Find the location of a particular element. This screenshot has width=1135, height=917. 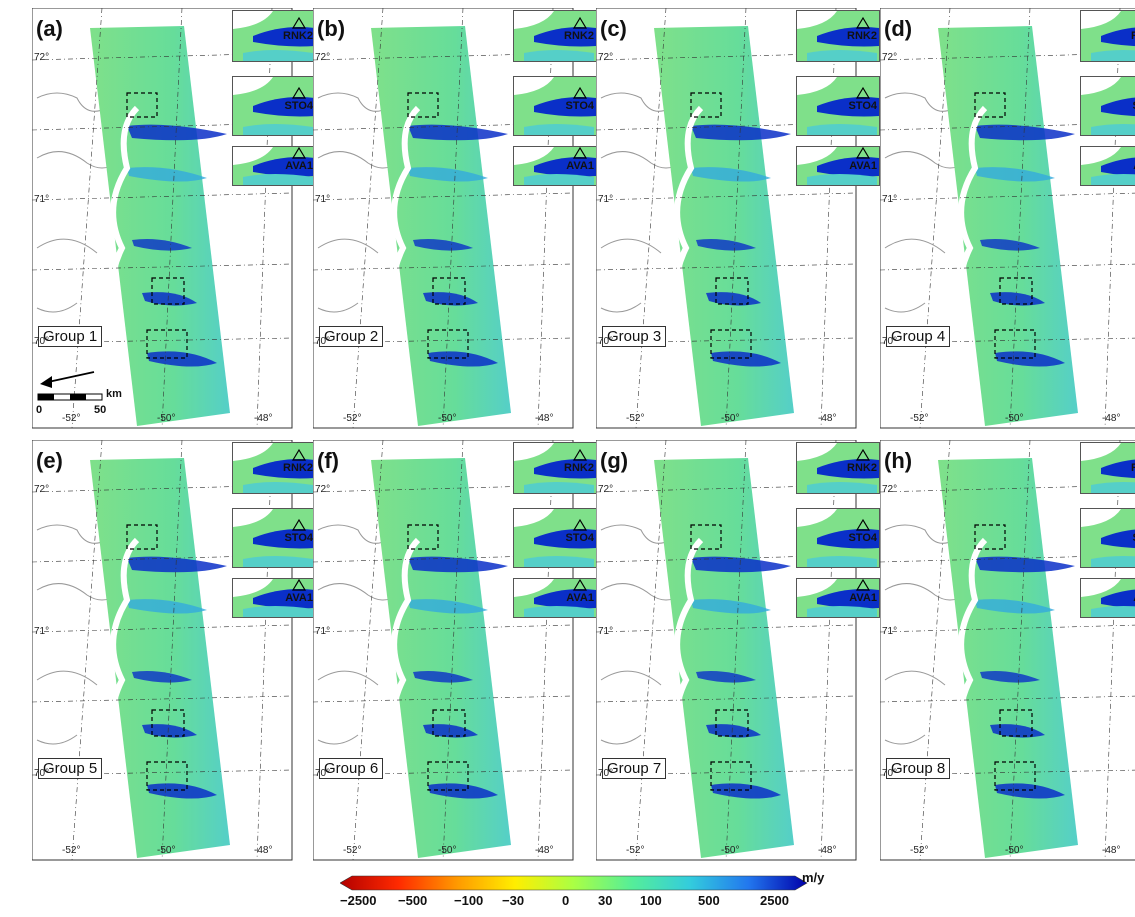

panel-letter: (h) is located at coordinates (898, 460).